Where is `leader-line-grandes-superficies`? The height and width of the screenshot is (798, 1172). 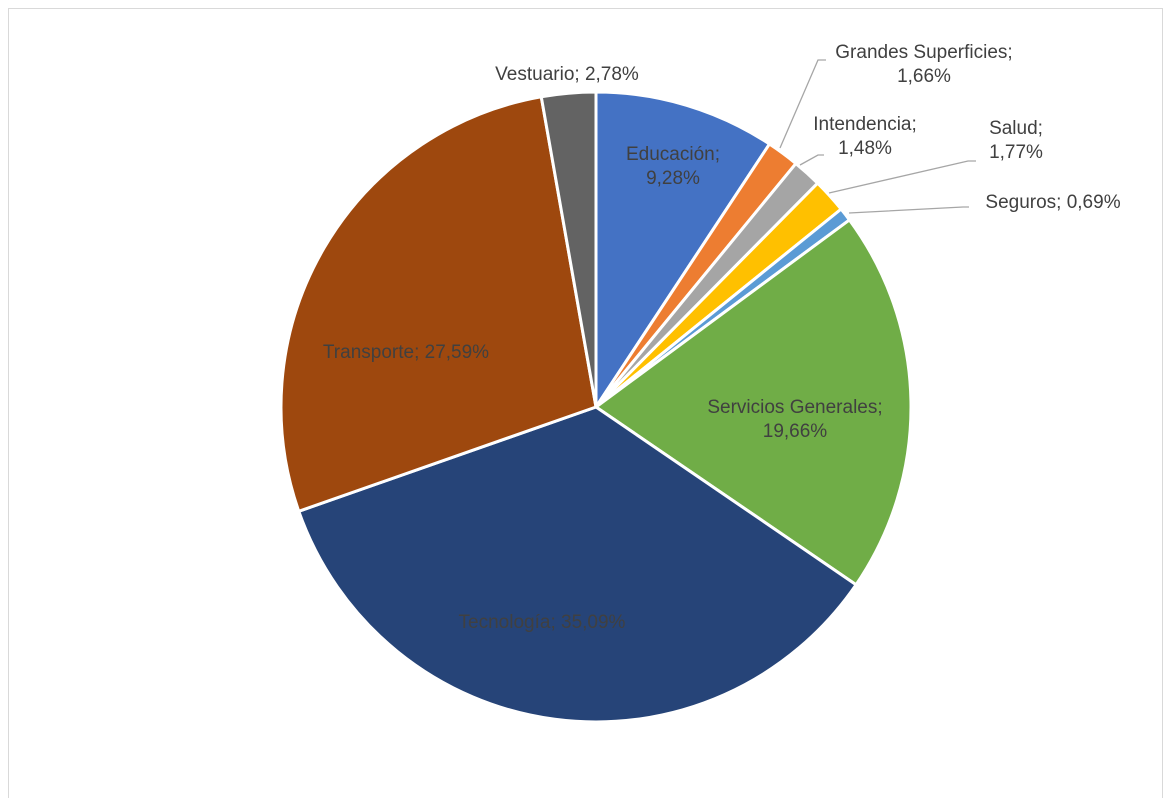 leader-line-grandes-superficies is located at coordinates (802, 104).